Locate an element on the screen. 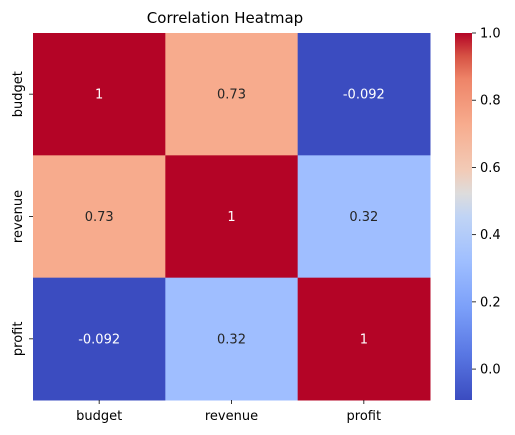 The height and width of the screenshot is (435, 515). colorbar-gradient is located at coordinates (463, 216).